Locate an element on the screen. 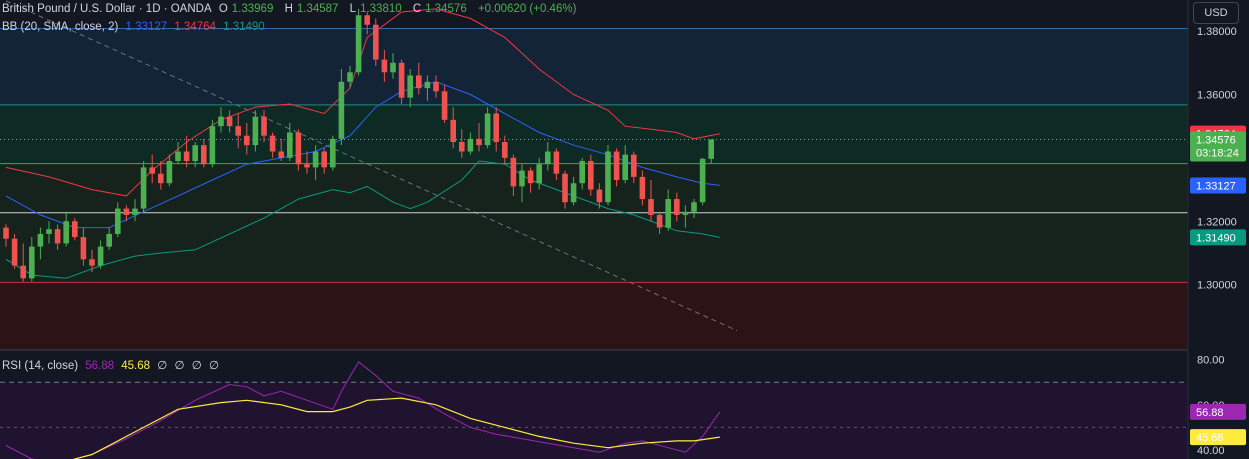  rsi-ma-line is located at coordinates (396, 428).